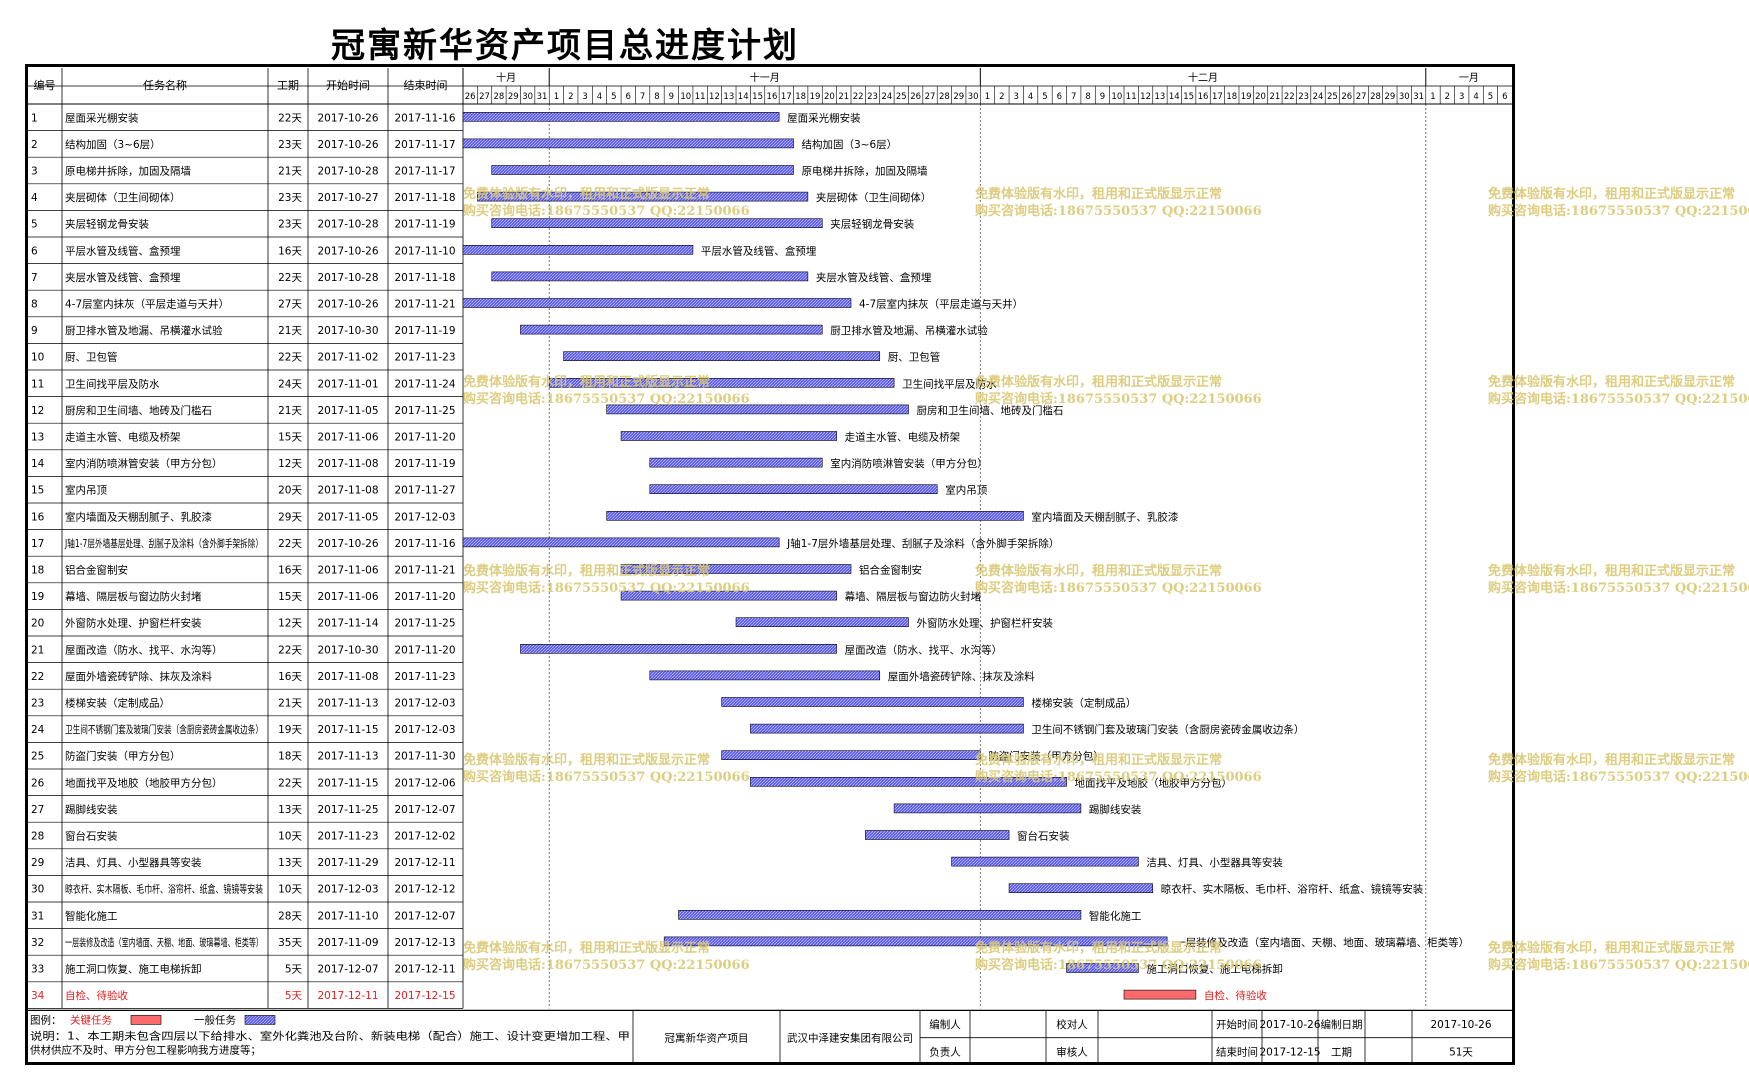 The image size is (1749, 1090). I want to click on day-label: 14, so click(1174, 97).